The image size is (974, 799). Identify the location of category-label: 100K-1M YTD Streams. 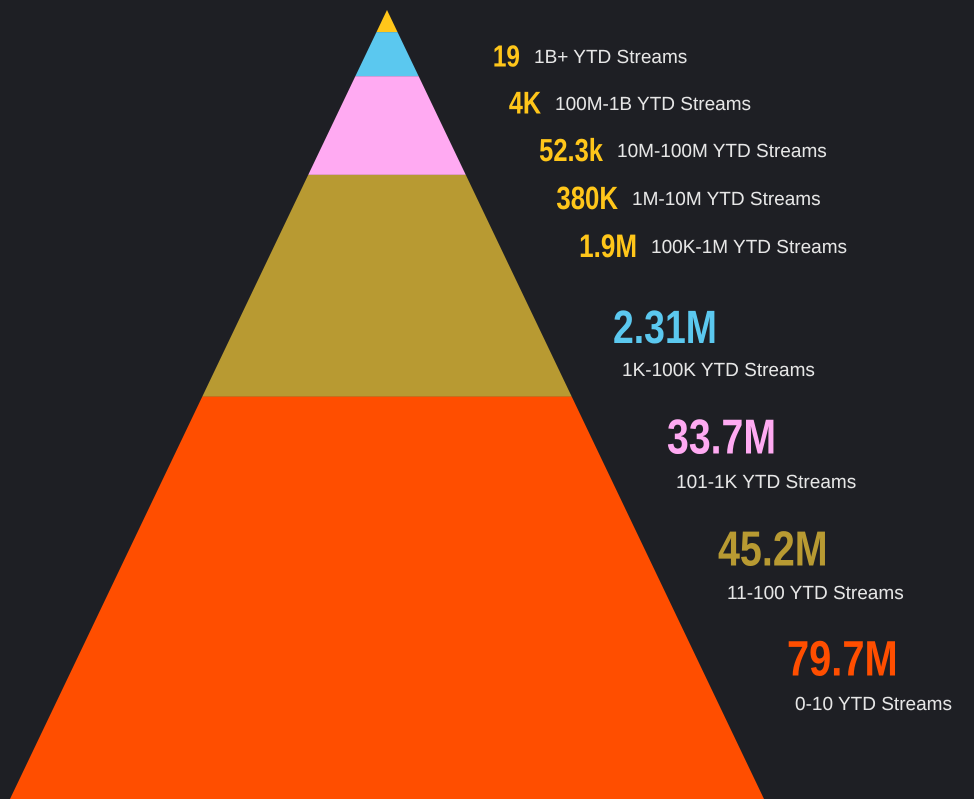
(749, 247).